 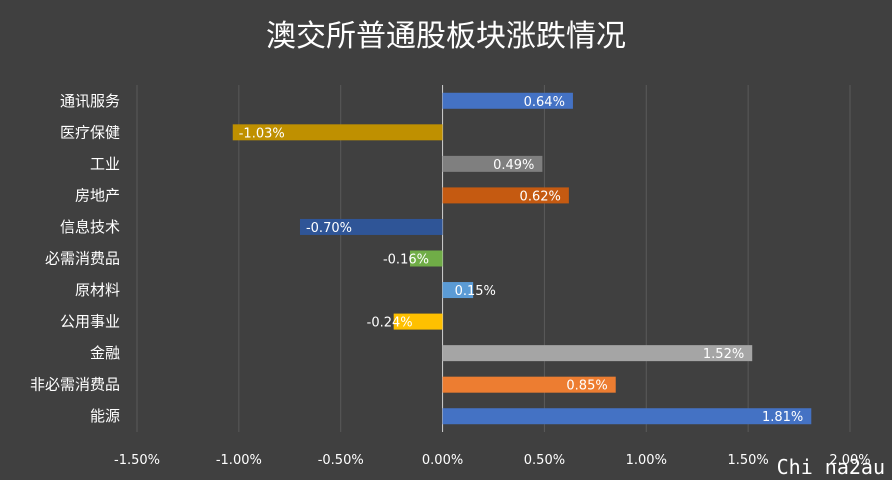 What do you see at coordinates (544, 102) in the screenshot?
I see `data-label: 0.64%` at bounding box center [544, 102].